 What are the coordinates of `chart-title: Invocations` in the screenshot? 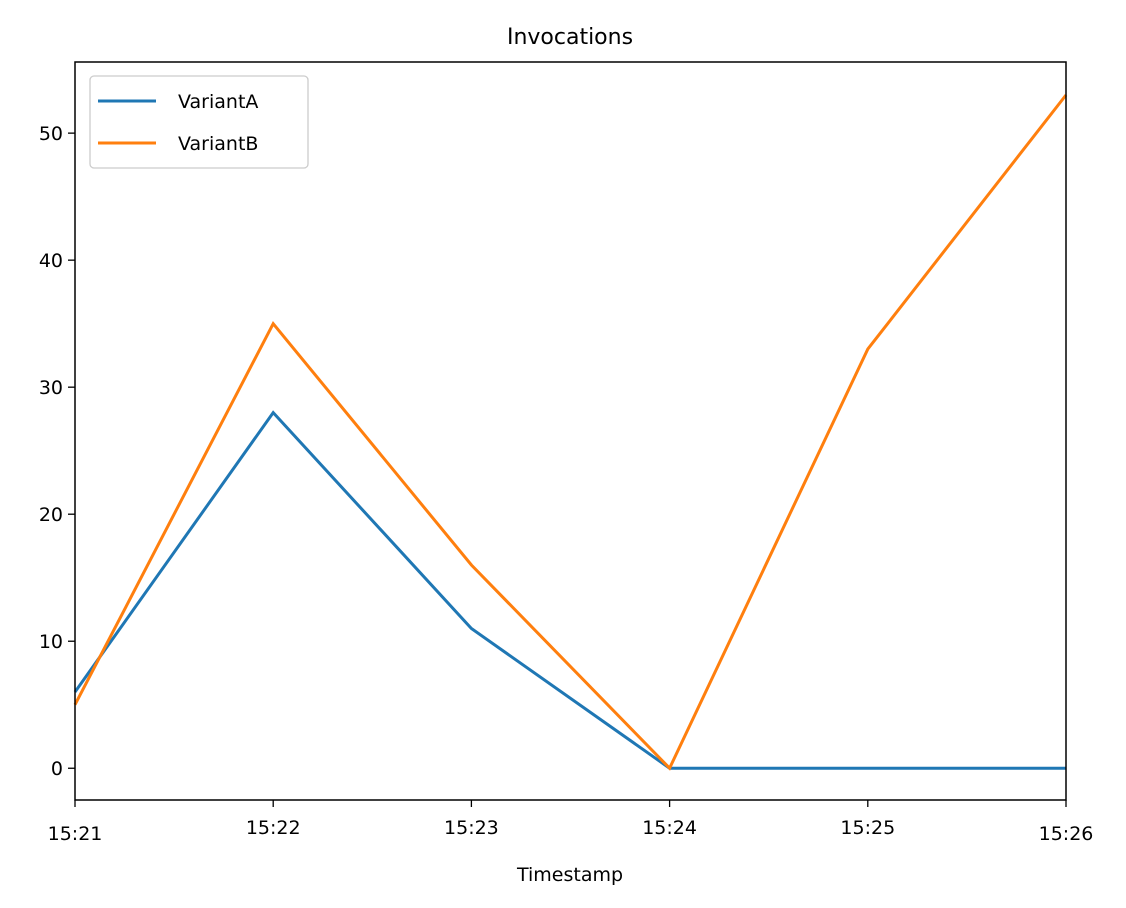 It's located at (570, 37).